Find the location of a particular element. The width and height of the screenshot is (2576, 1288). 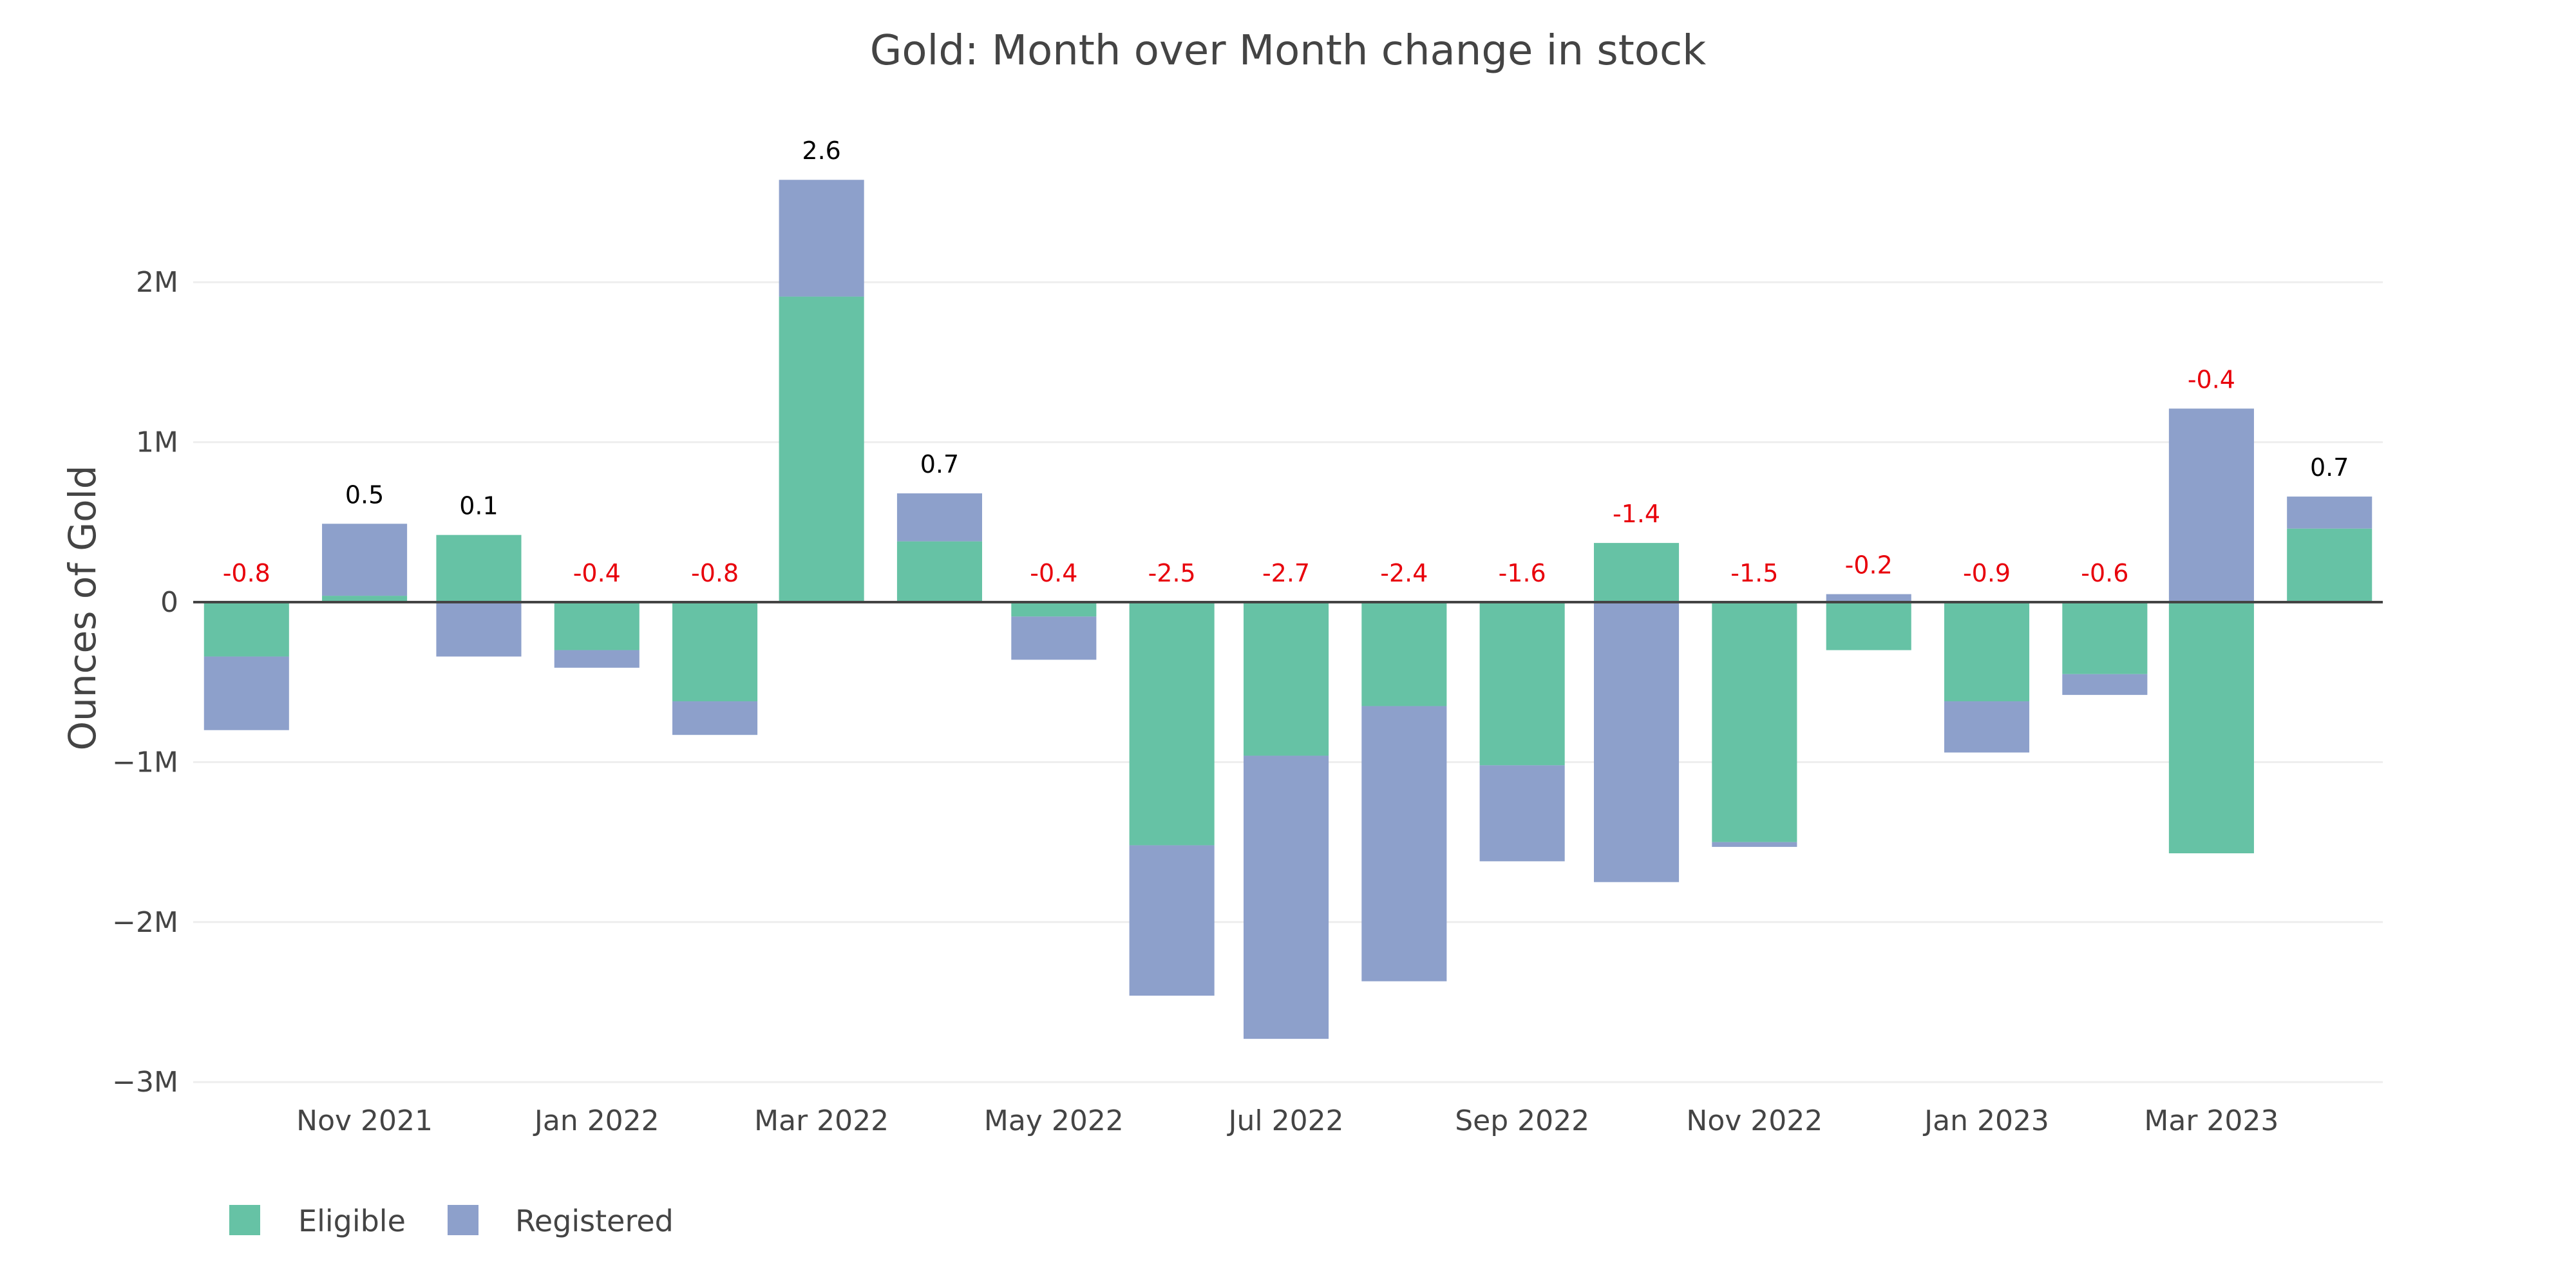

legend-label-eligible: Eligible is located at coordinates (352, 1221).